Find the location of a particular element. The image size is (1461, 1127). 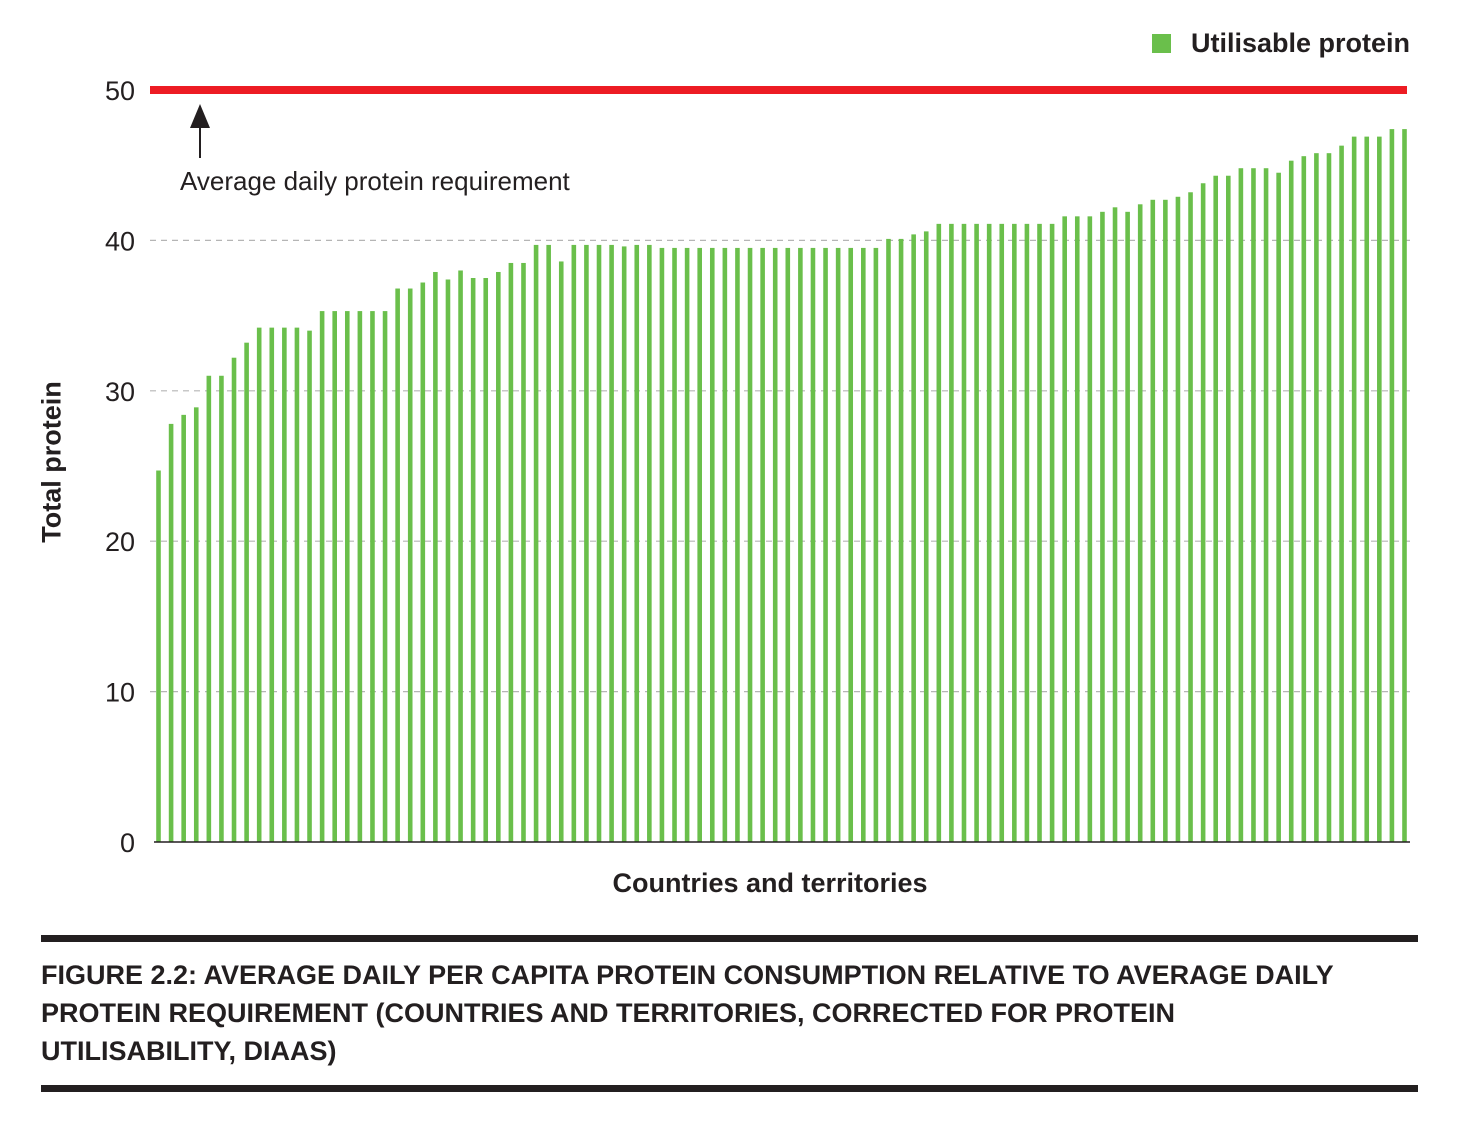

y-tick-label: 20 is located at coordinates (120, 542).